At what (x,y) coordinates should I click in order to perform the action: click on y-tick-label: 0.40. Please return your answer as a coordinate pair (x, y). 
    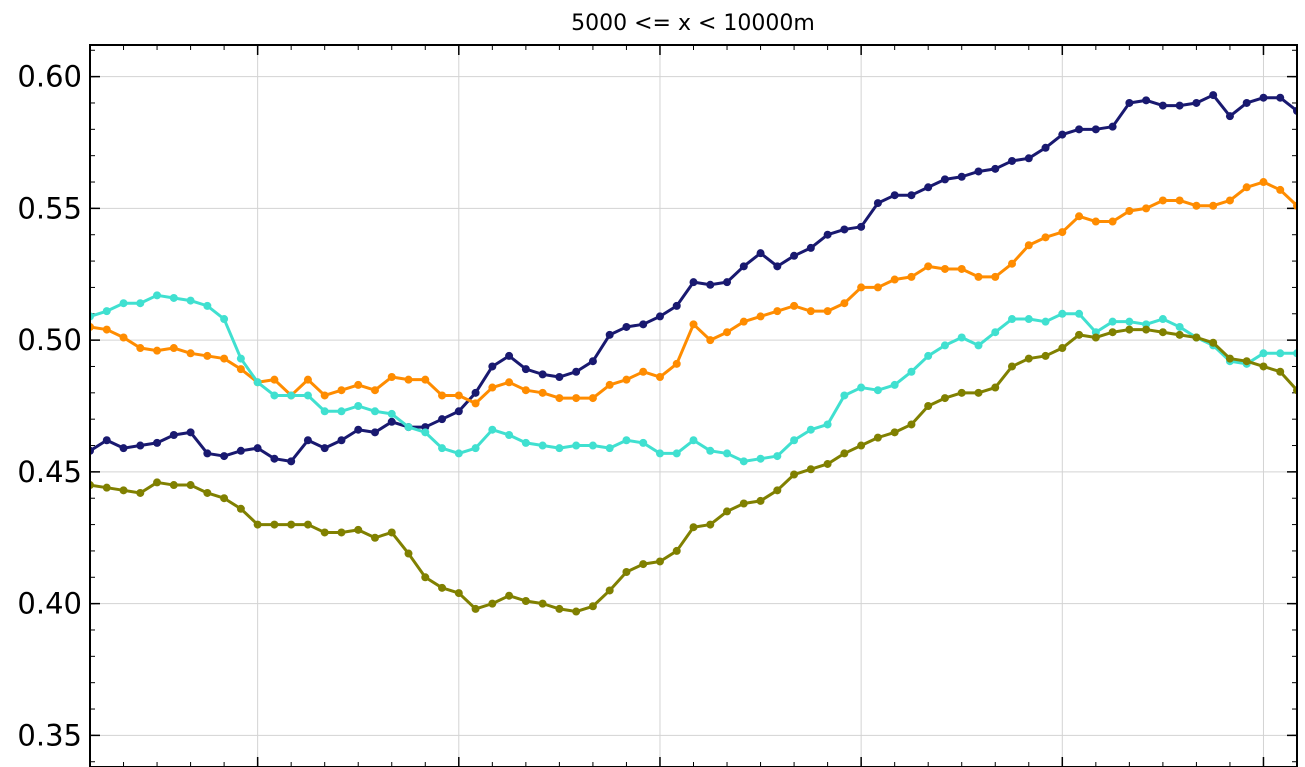
    Looking at the image, I should click on (49, 604).